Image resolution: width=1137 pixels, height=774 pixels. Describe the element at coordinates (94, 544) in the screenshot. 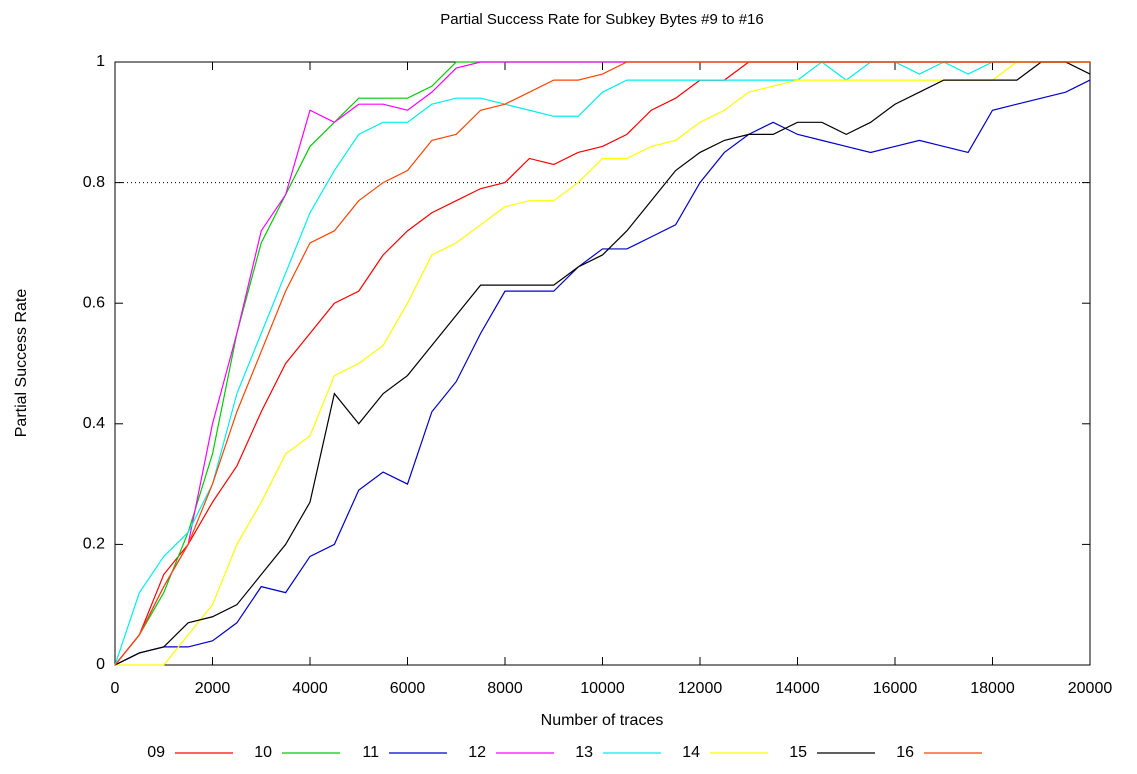

I see `y-tick-label: 0.2` at that location.